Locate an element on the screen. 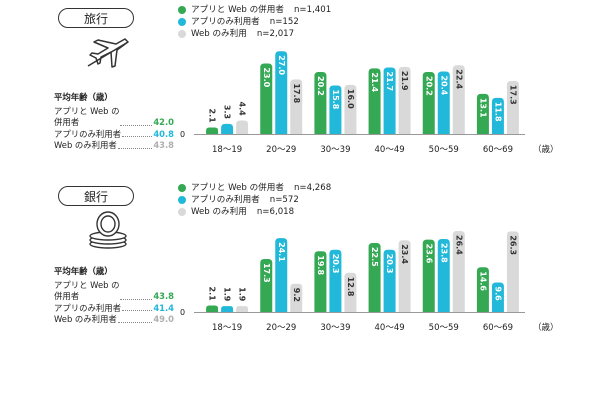  data-label: 12.8 is located at coordinates (350, 287).